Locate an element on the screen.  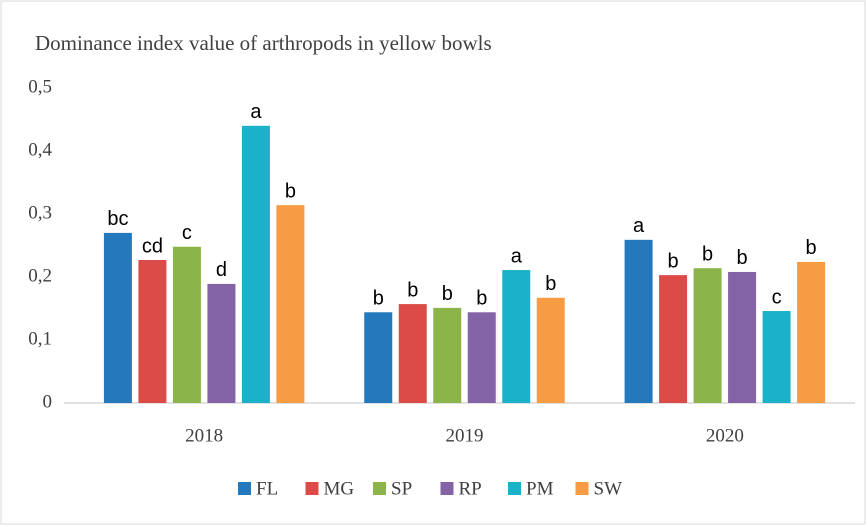
y-tick-label: 0,3 is located at coordinates (40, 212).